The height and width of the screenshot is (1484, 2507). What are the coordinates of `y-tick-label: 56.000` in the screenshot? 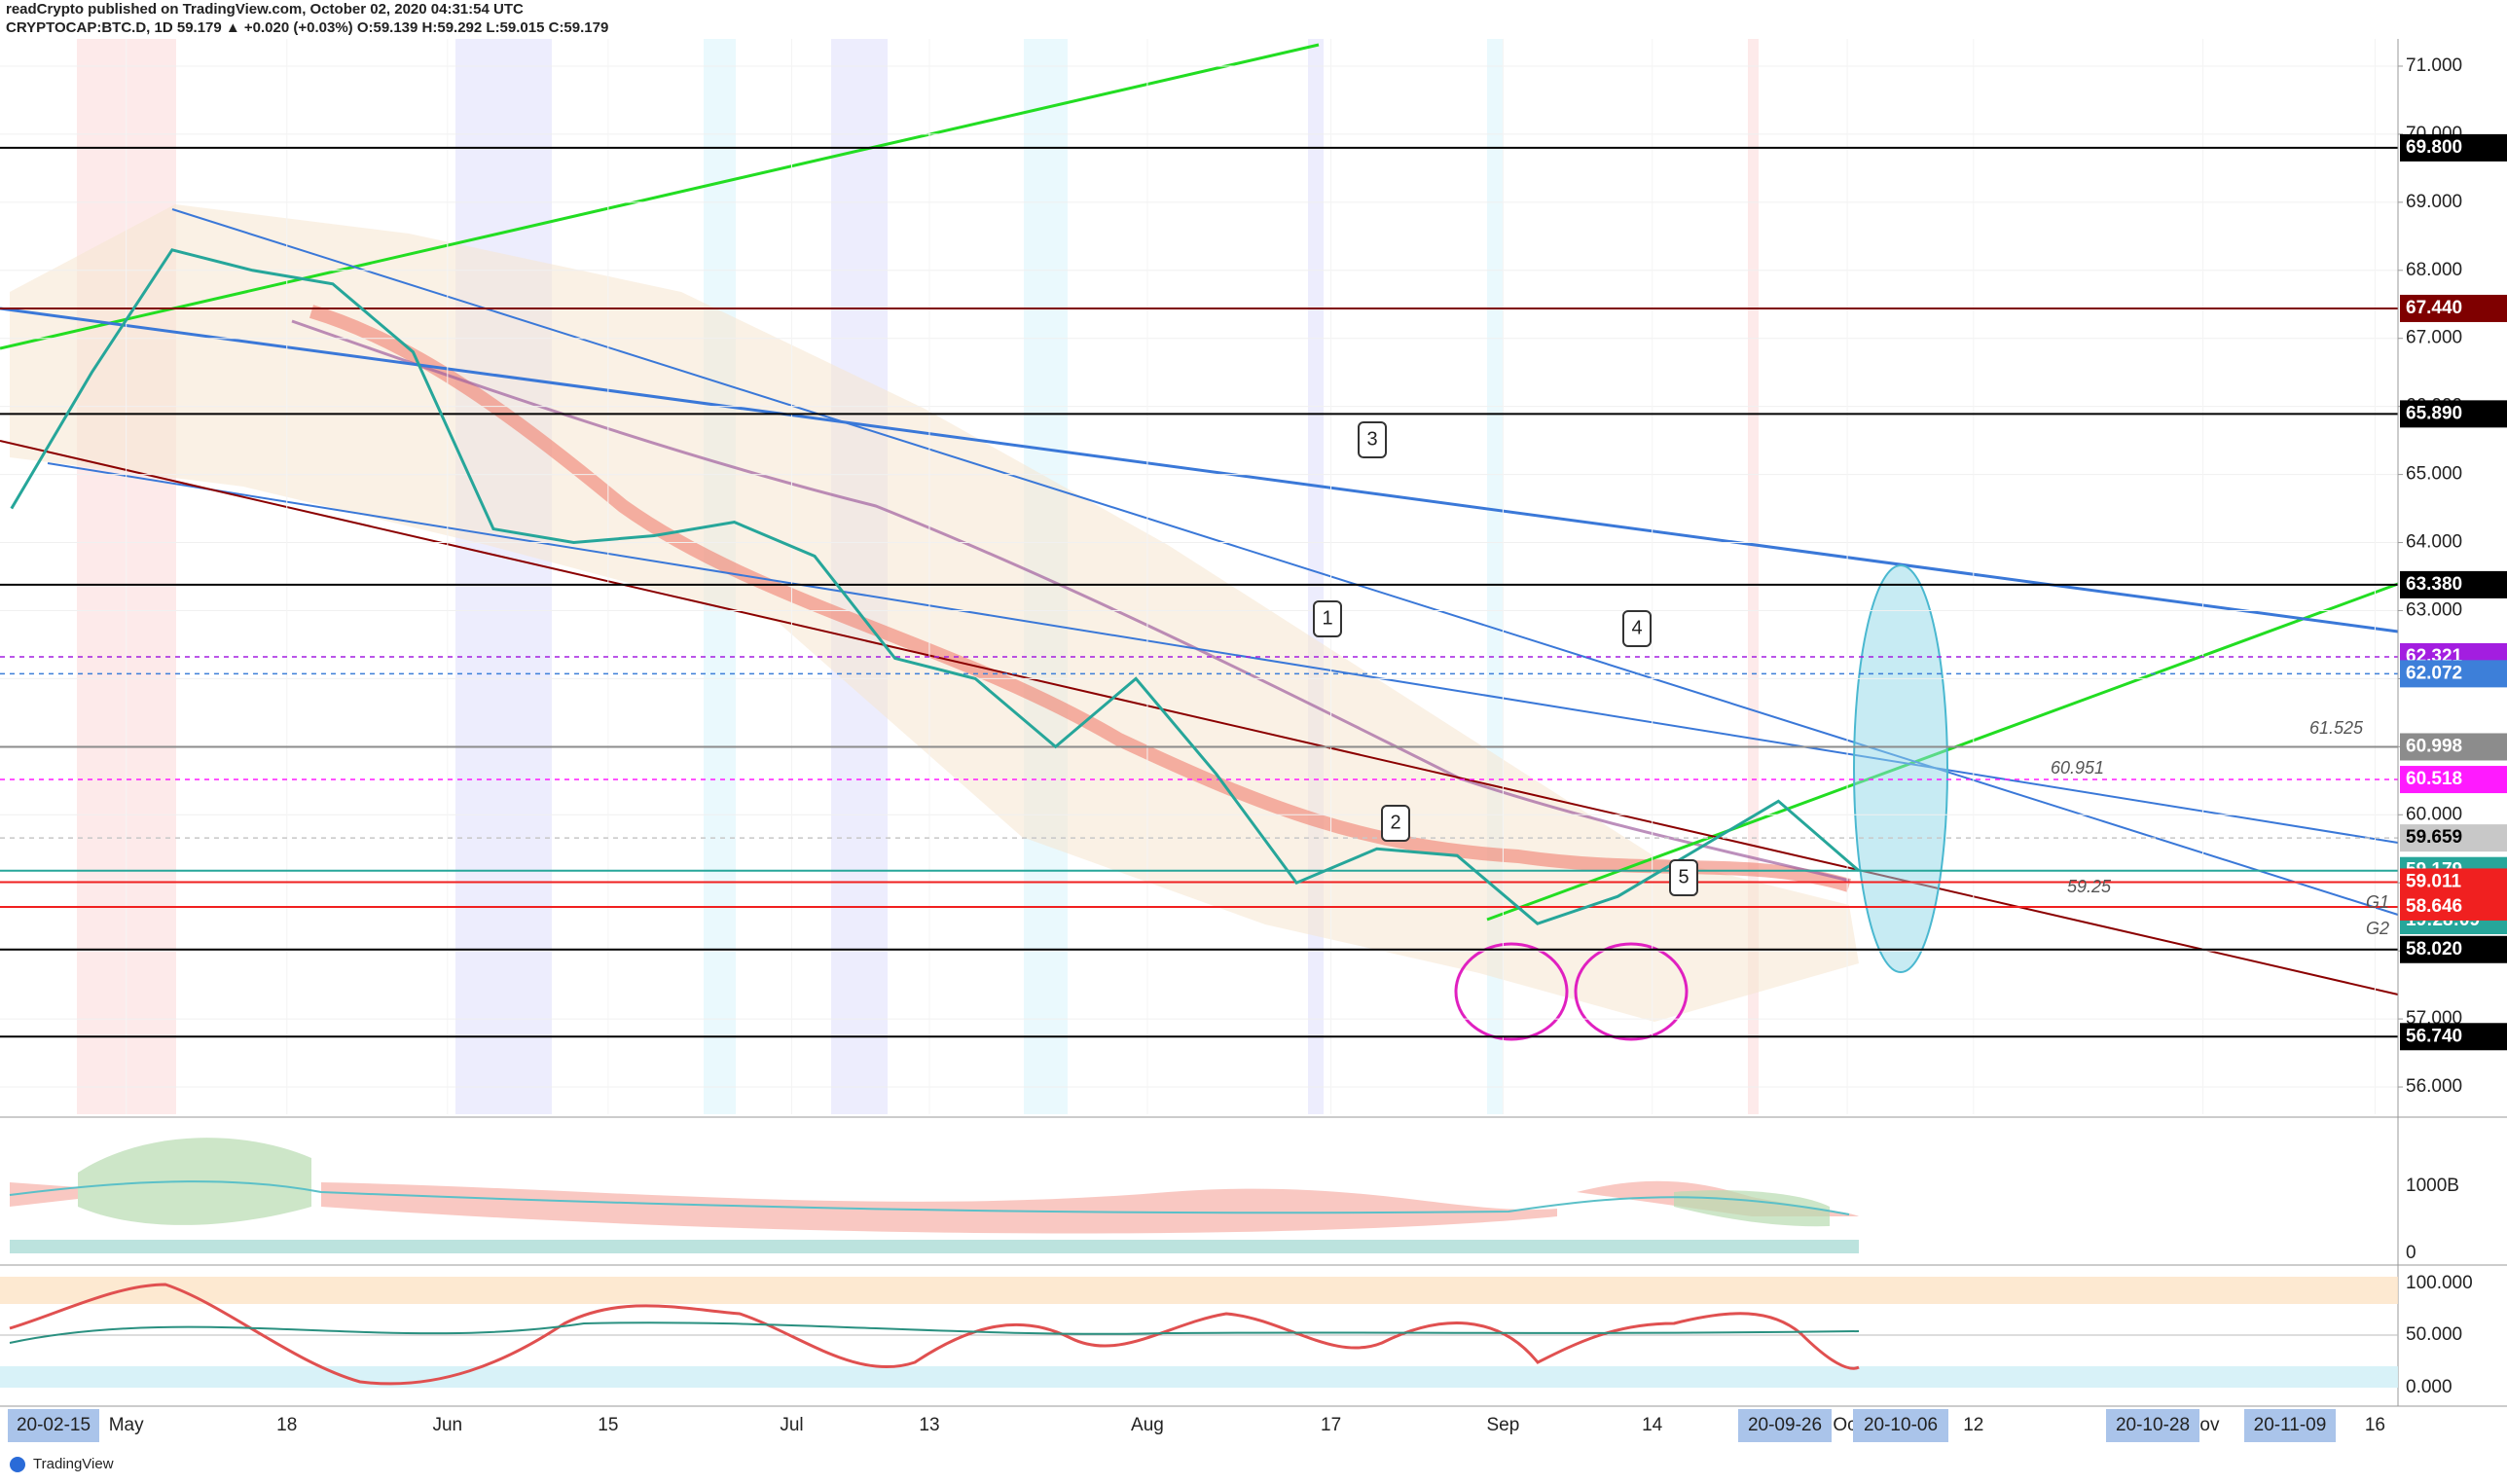 It's located at (2434, 1086).